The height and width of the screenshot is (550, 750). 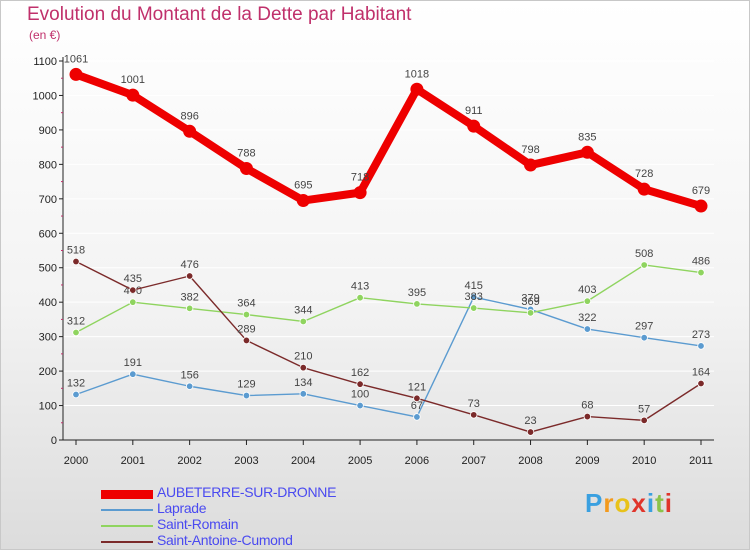 What do you see at coordinates (48, 234) in the screenshot?
I see `y-tick-label: 600` at bounding box center [48, 234].